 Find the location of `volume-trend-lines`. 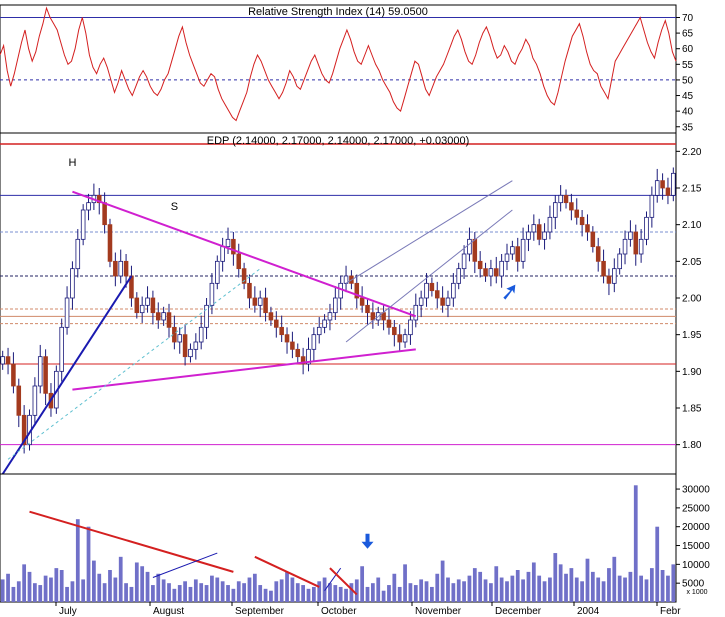

volume-trend-lines is located at coordinates (193, 553).